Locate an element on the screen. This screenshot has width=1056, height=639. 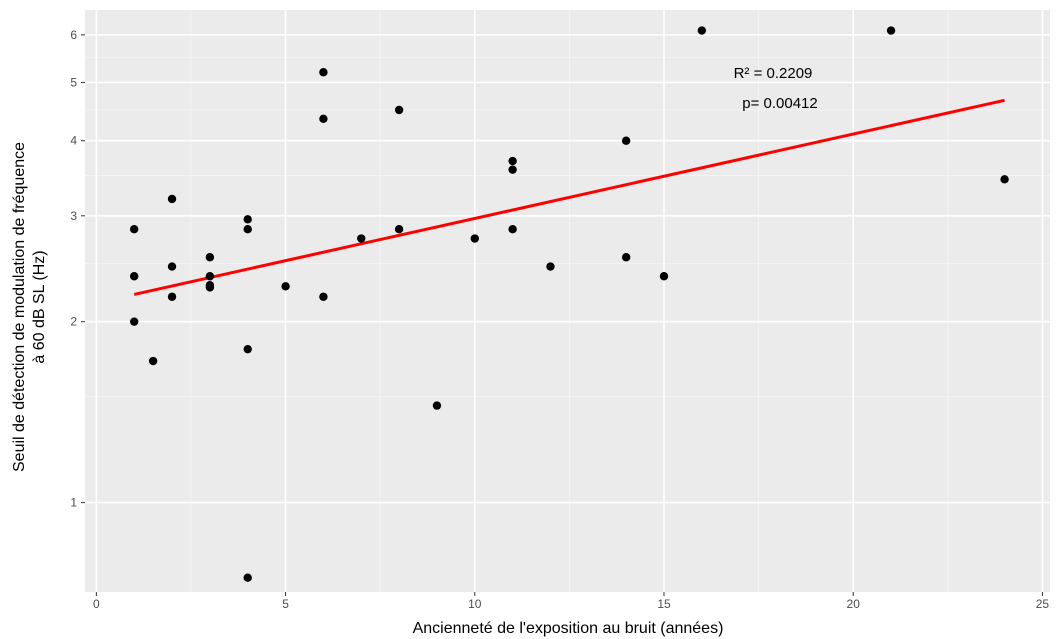
x-tick-label: 0 is located at coordinates (96, 604).